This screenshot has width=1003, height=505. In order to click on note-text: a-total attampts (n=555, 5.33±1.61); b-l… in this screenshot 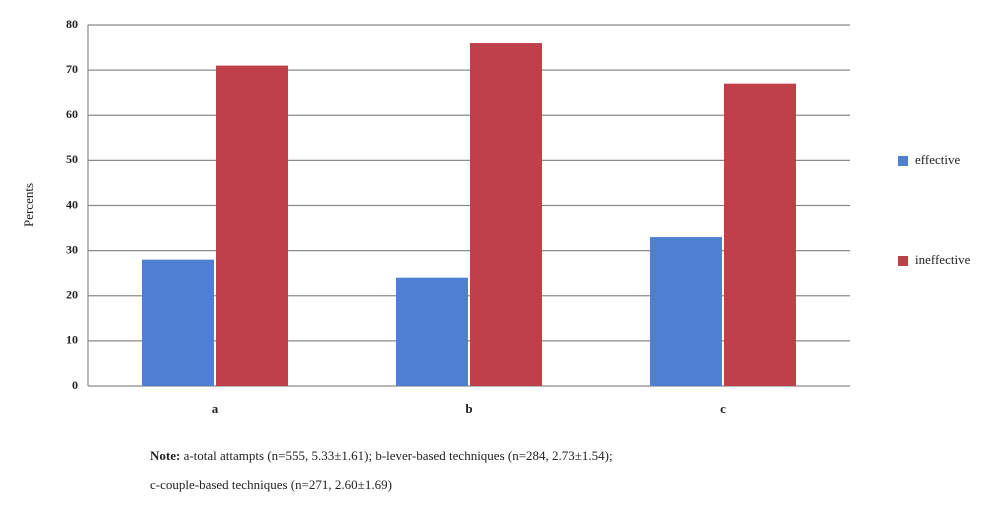, I will do `click(398, 455)`.